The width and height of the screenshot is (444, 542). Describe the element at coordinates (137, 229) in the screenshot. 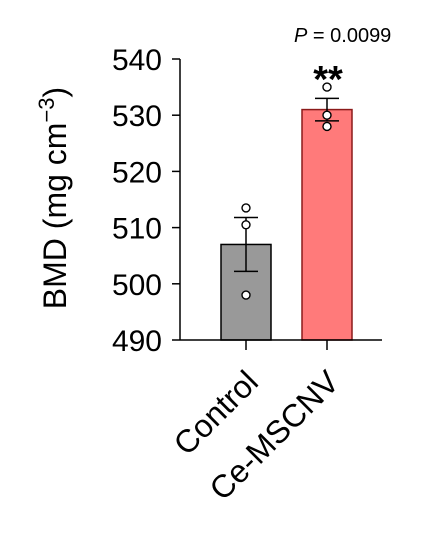

I see `y-tick-label: 510` at that location.